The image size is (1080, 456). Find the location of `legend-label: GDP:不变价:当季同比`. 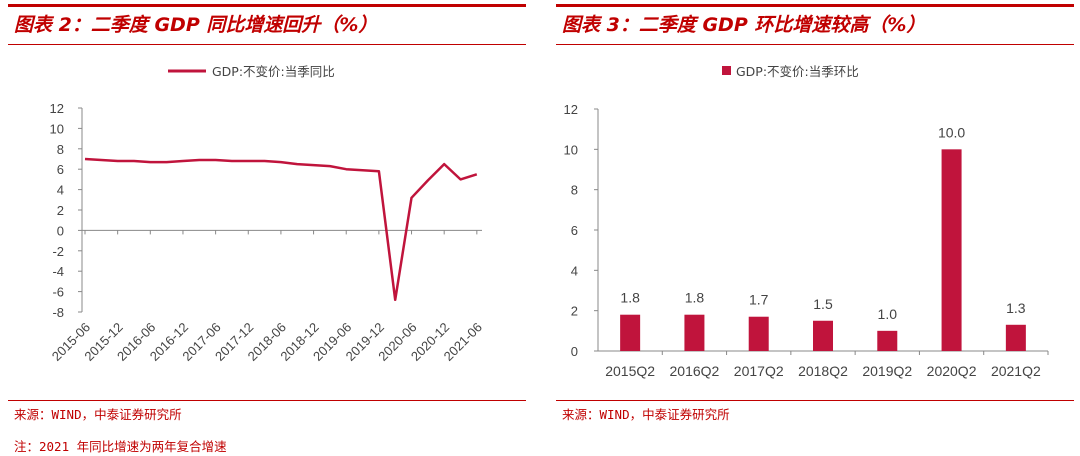

legend-label: GDP:不变价:当季同比 is located at coordinates (273, 71).